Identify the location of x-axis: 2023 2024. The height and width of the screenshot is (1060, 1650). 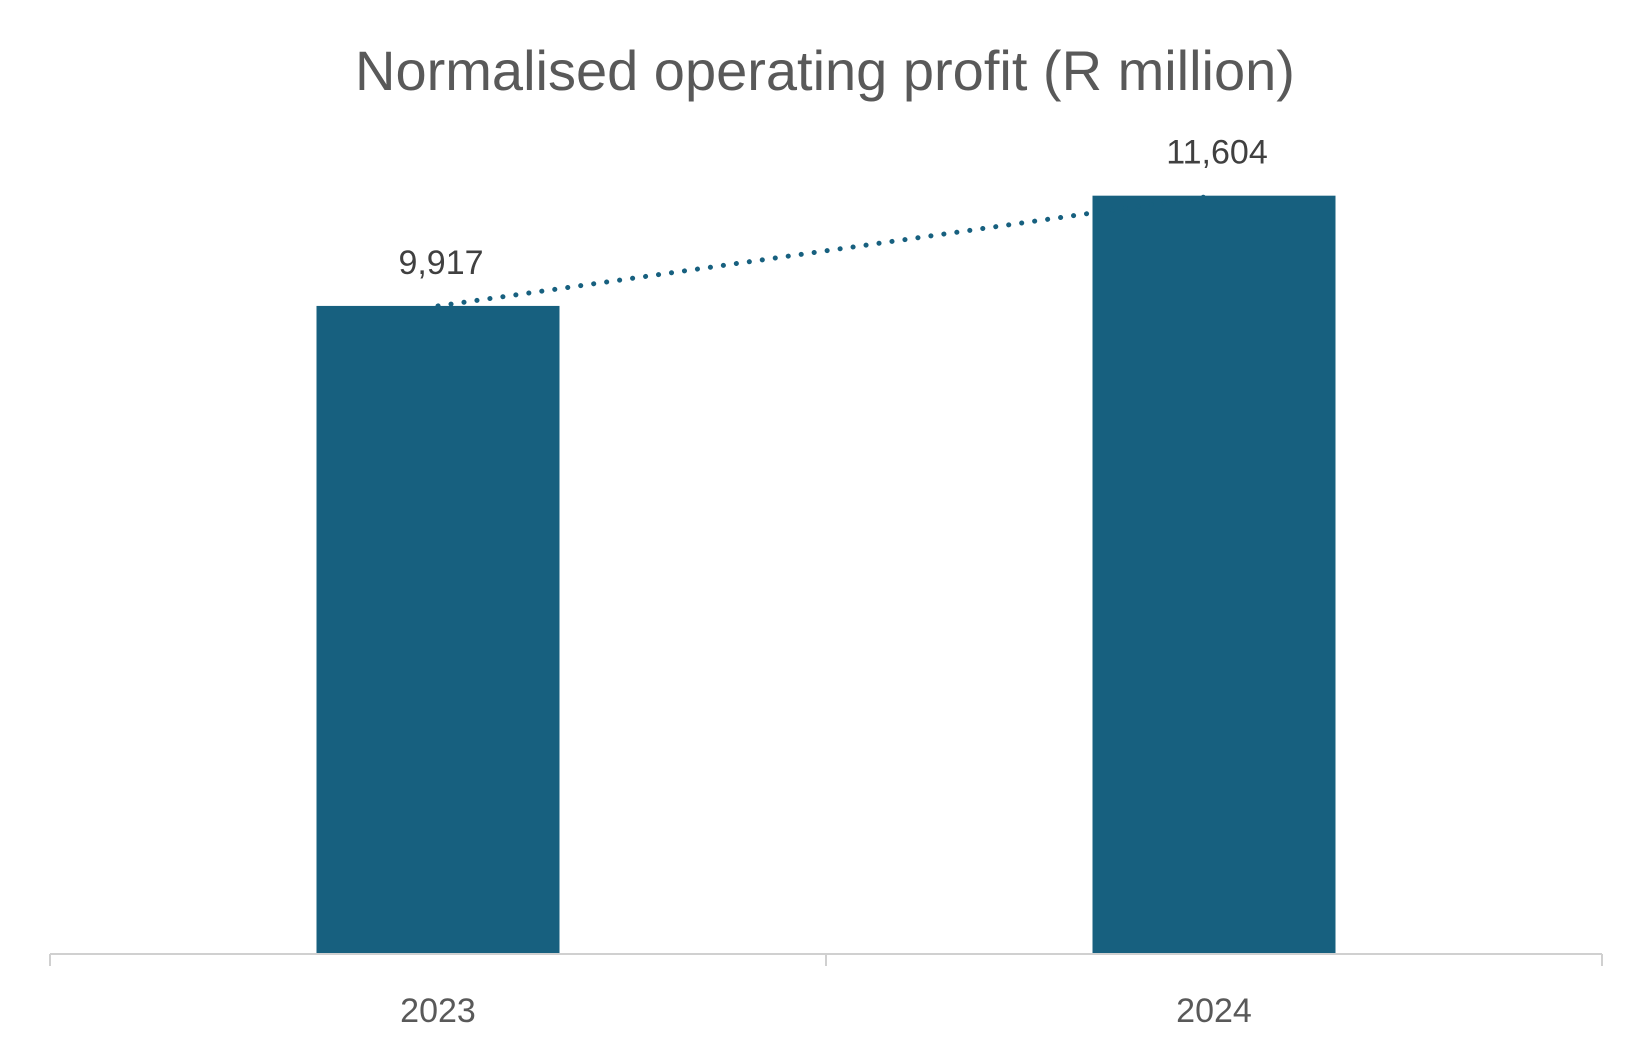
(826, 991).